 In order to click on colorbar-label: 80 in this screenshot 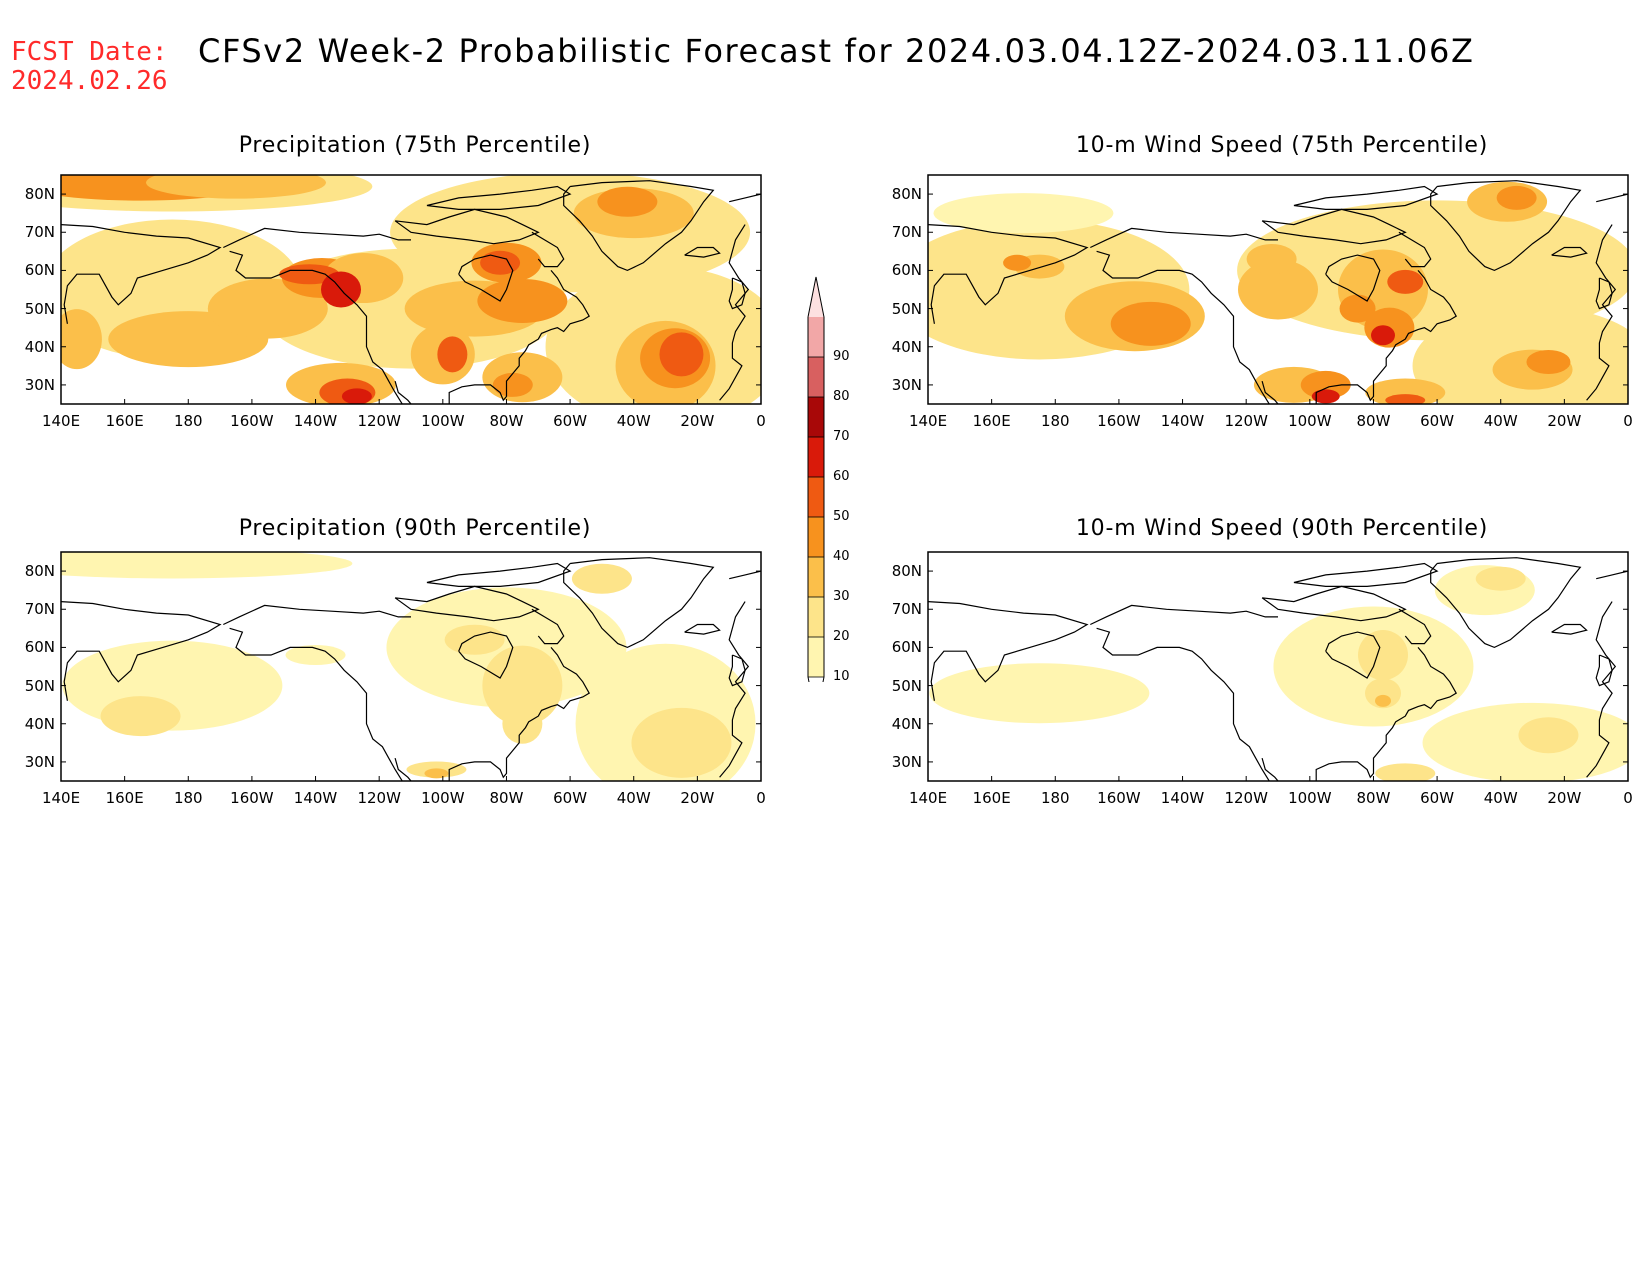, I will do `click(841, 396)`.